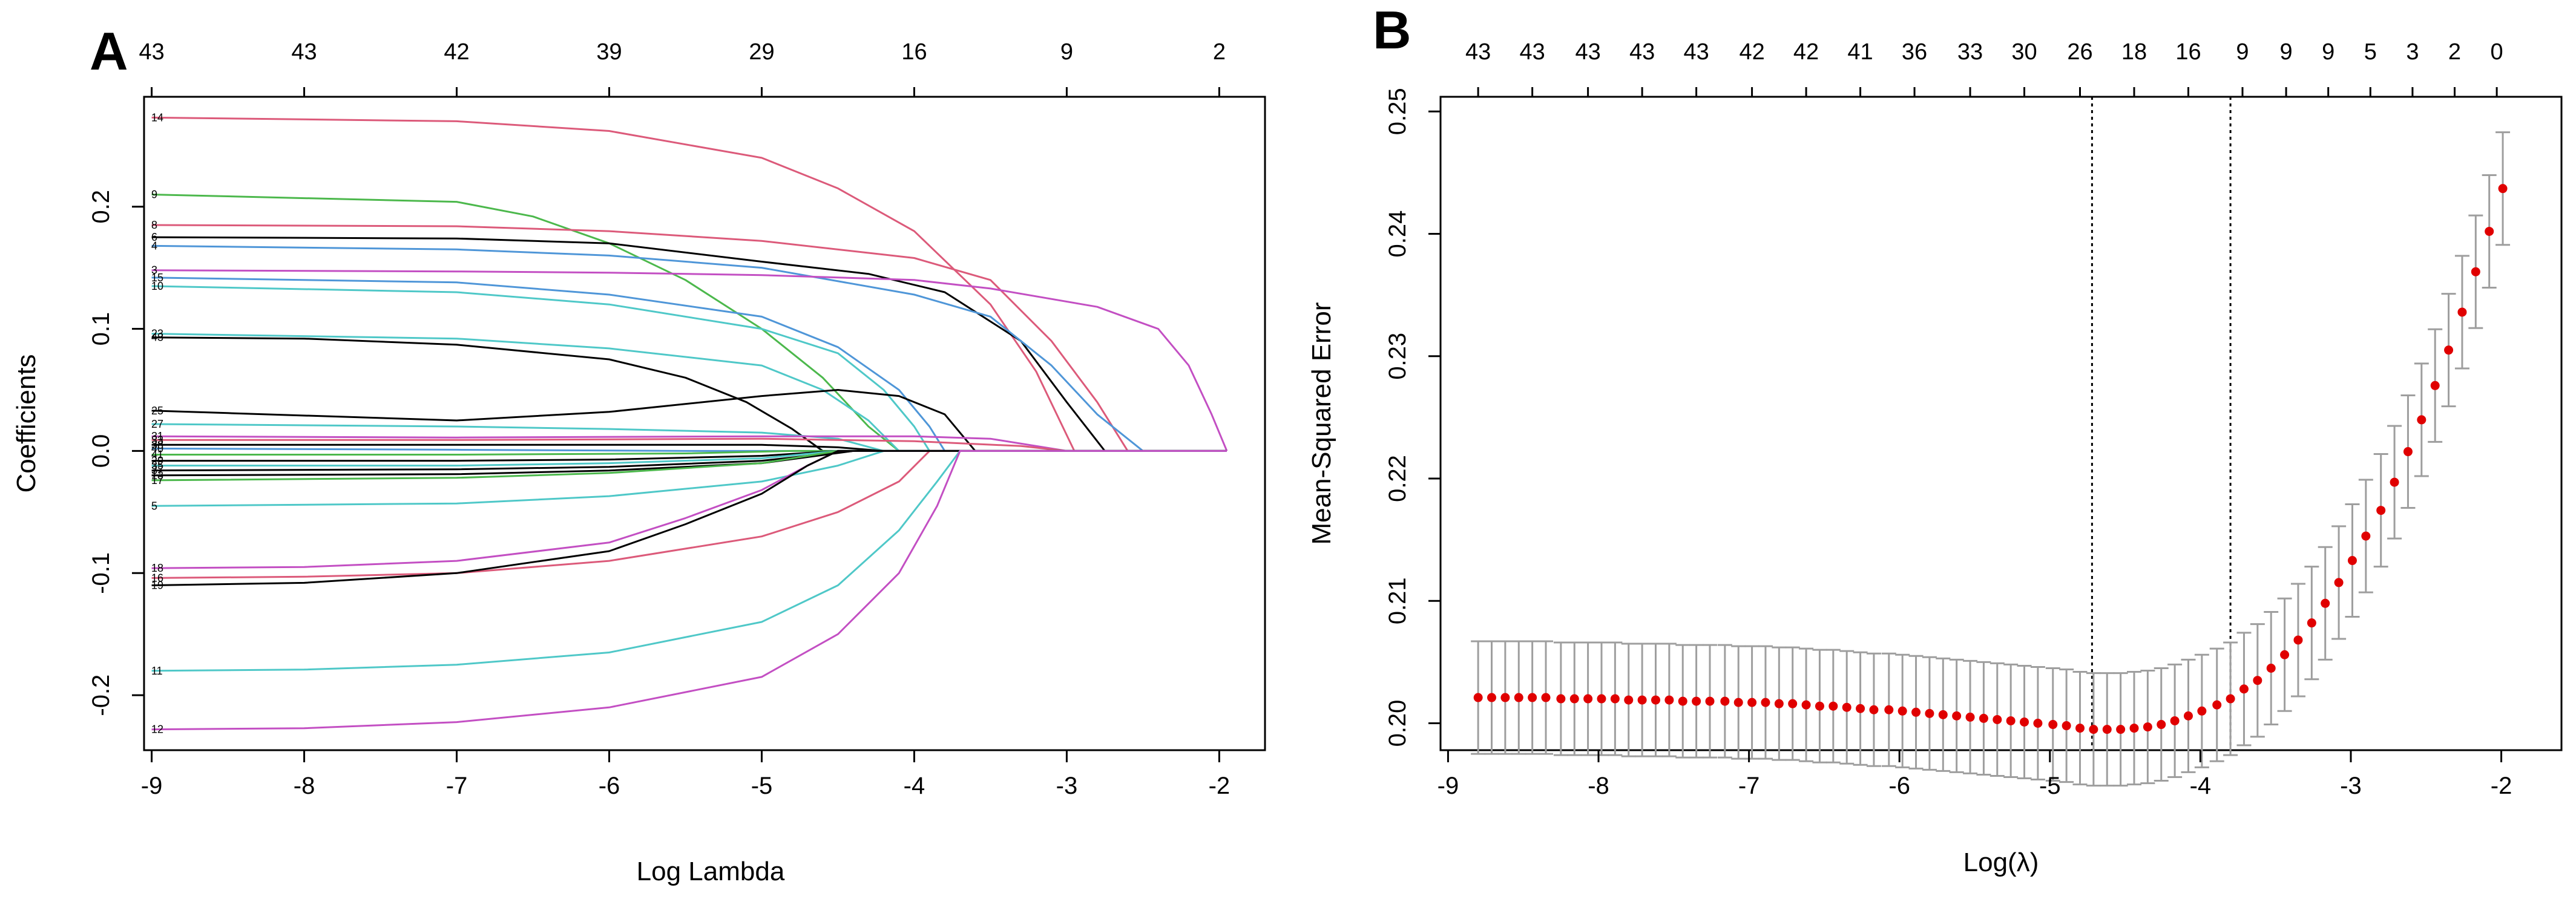  What do you see at coordinates (157, 436) in the screenshot?
I see `coefficient-path-label-31: 31` at bounding box center [157, 436].